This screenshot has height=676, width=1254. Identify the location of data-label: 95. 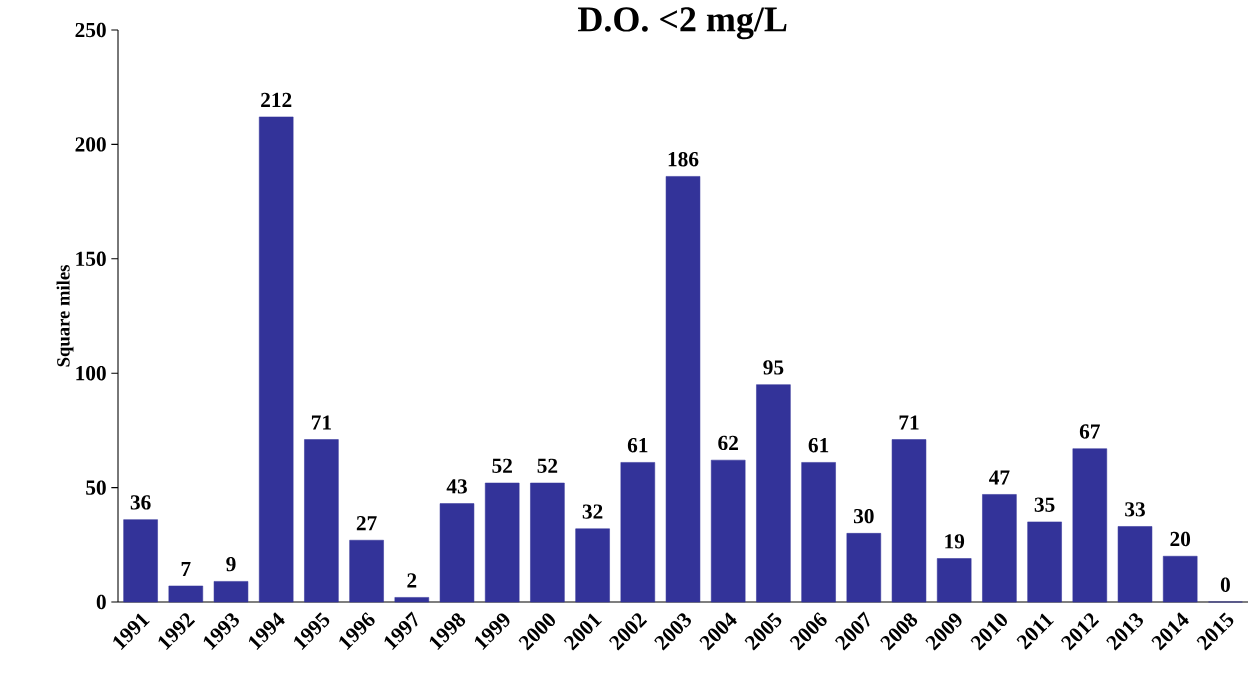
(773, 367).